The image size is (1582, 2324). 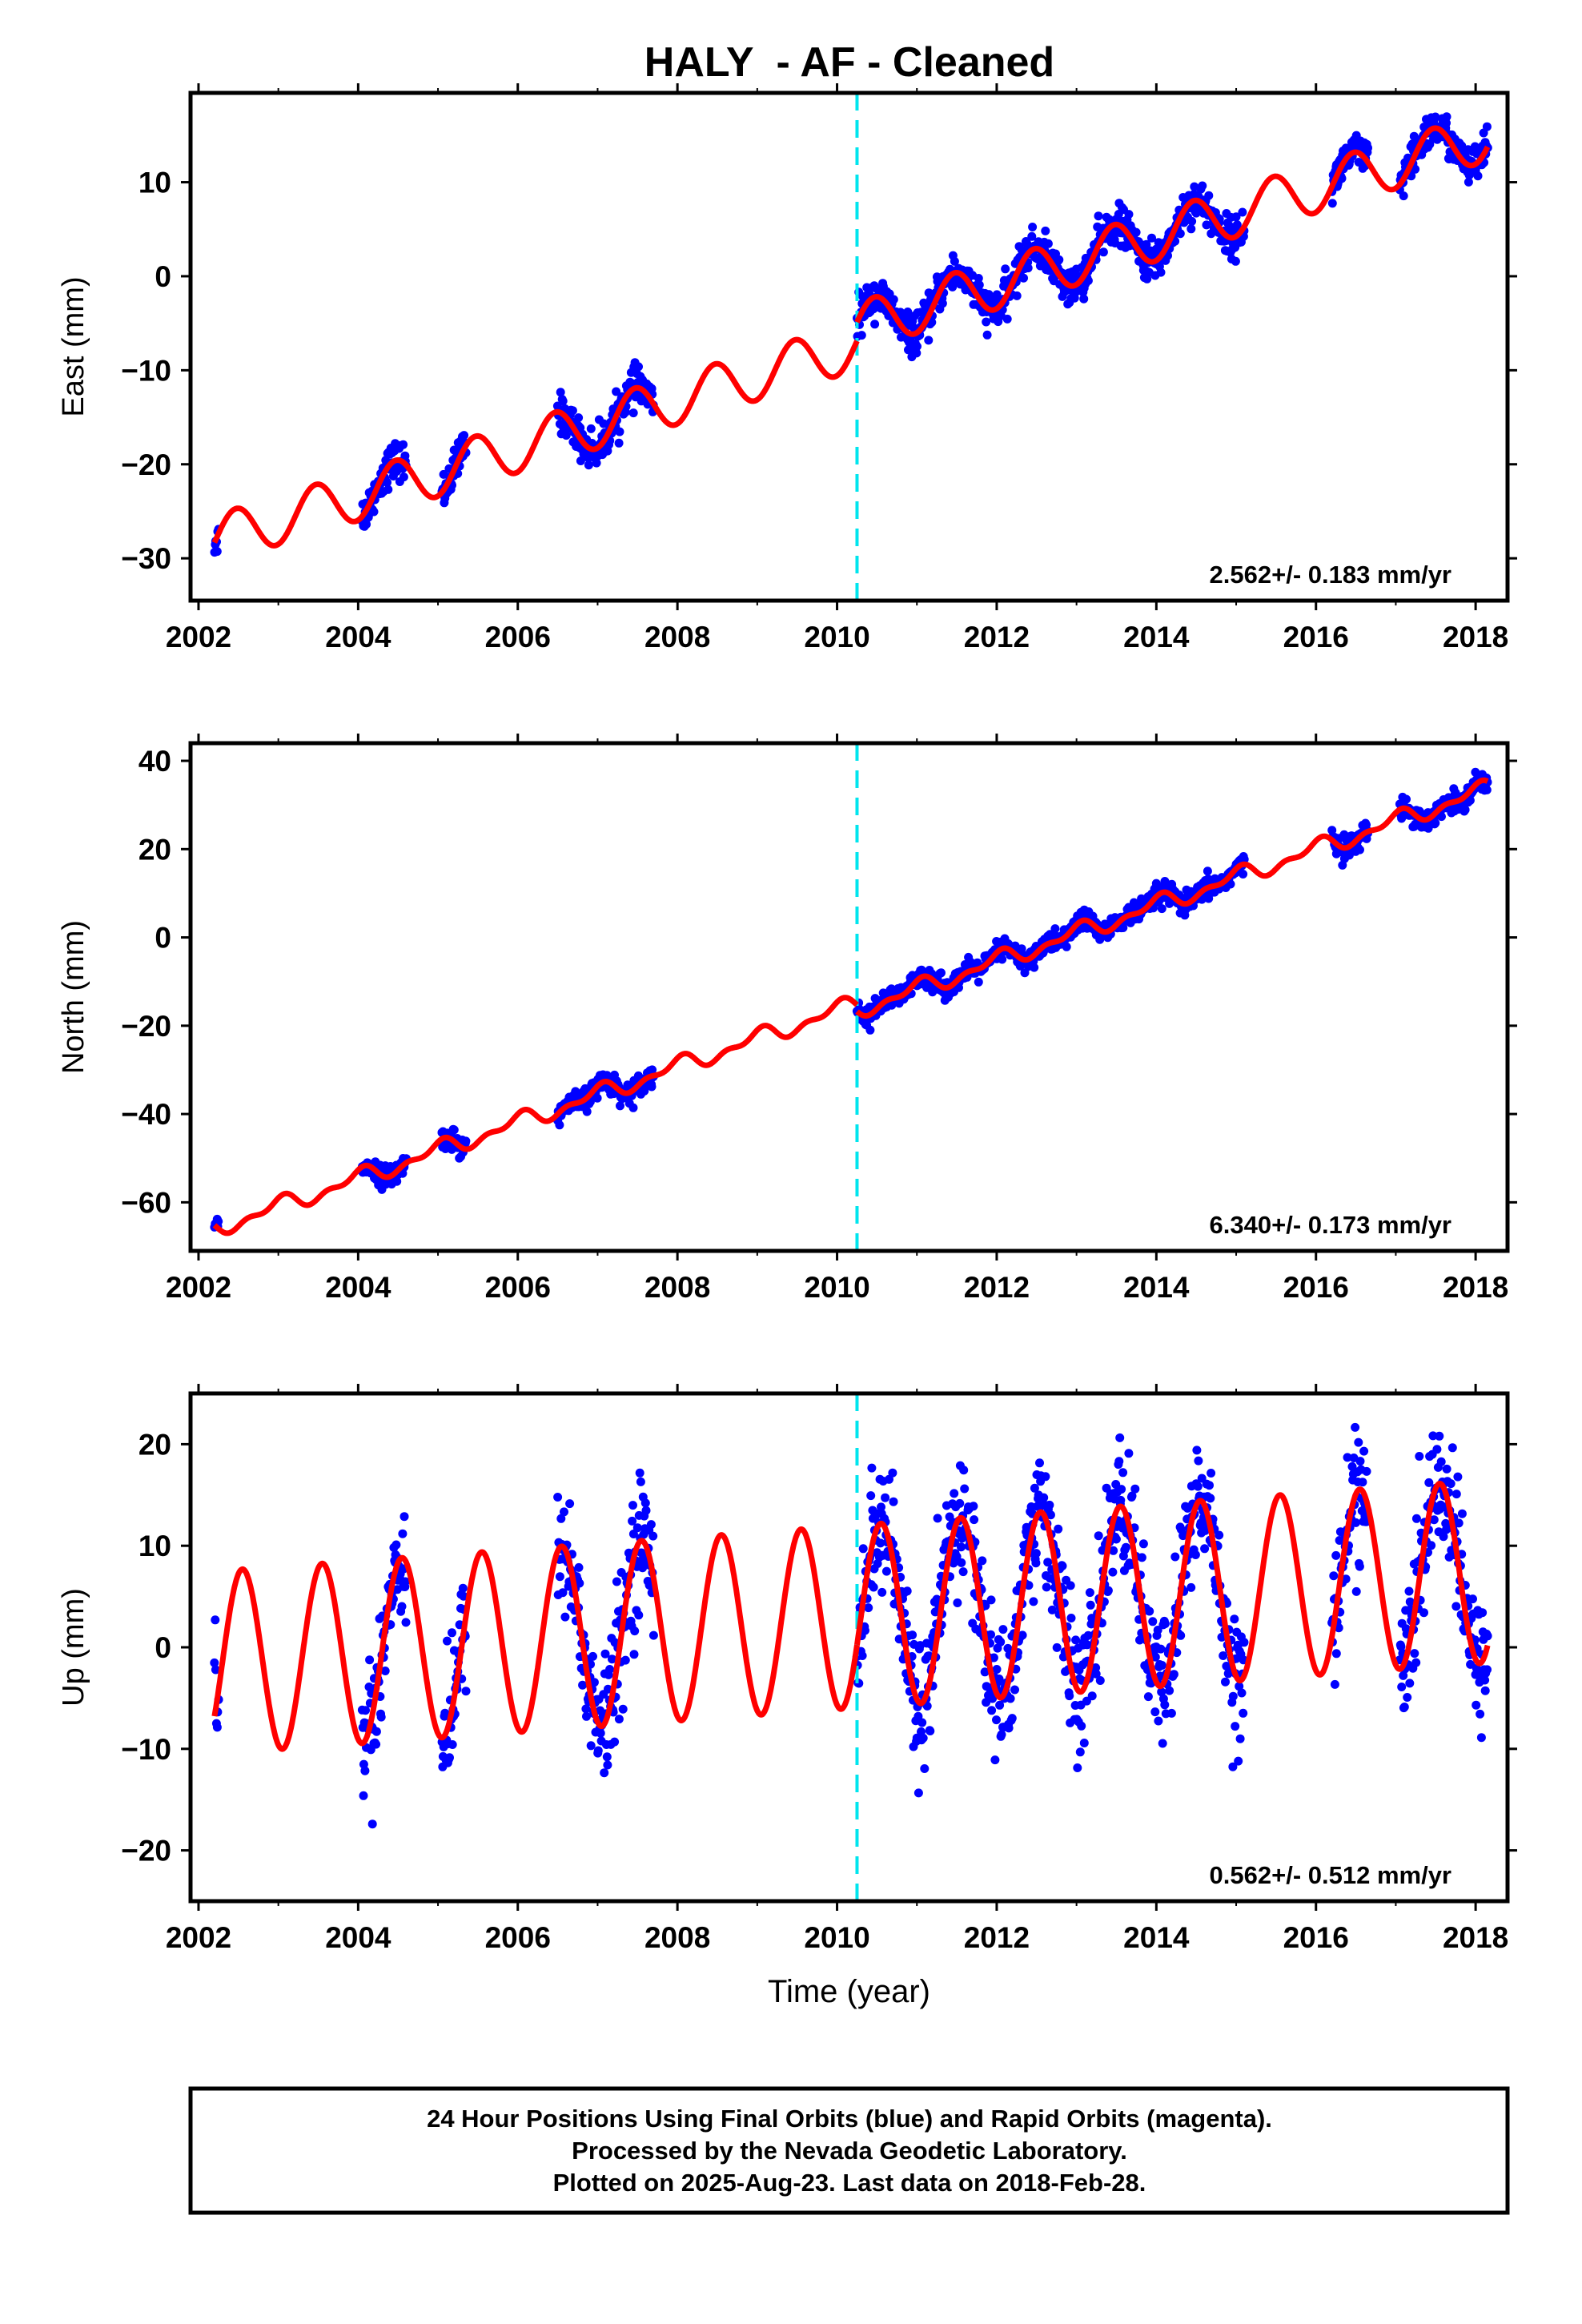 What do you see at coordinates (849, 62) in the screenshot?
I see `chart-title: HALY - AF - Cleaned` at bounding box center [849, 62].